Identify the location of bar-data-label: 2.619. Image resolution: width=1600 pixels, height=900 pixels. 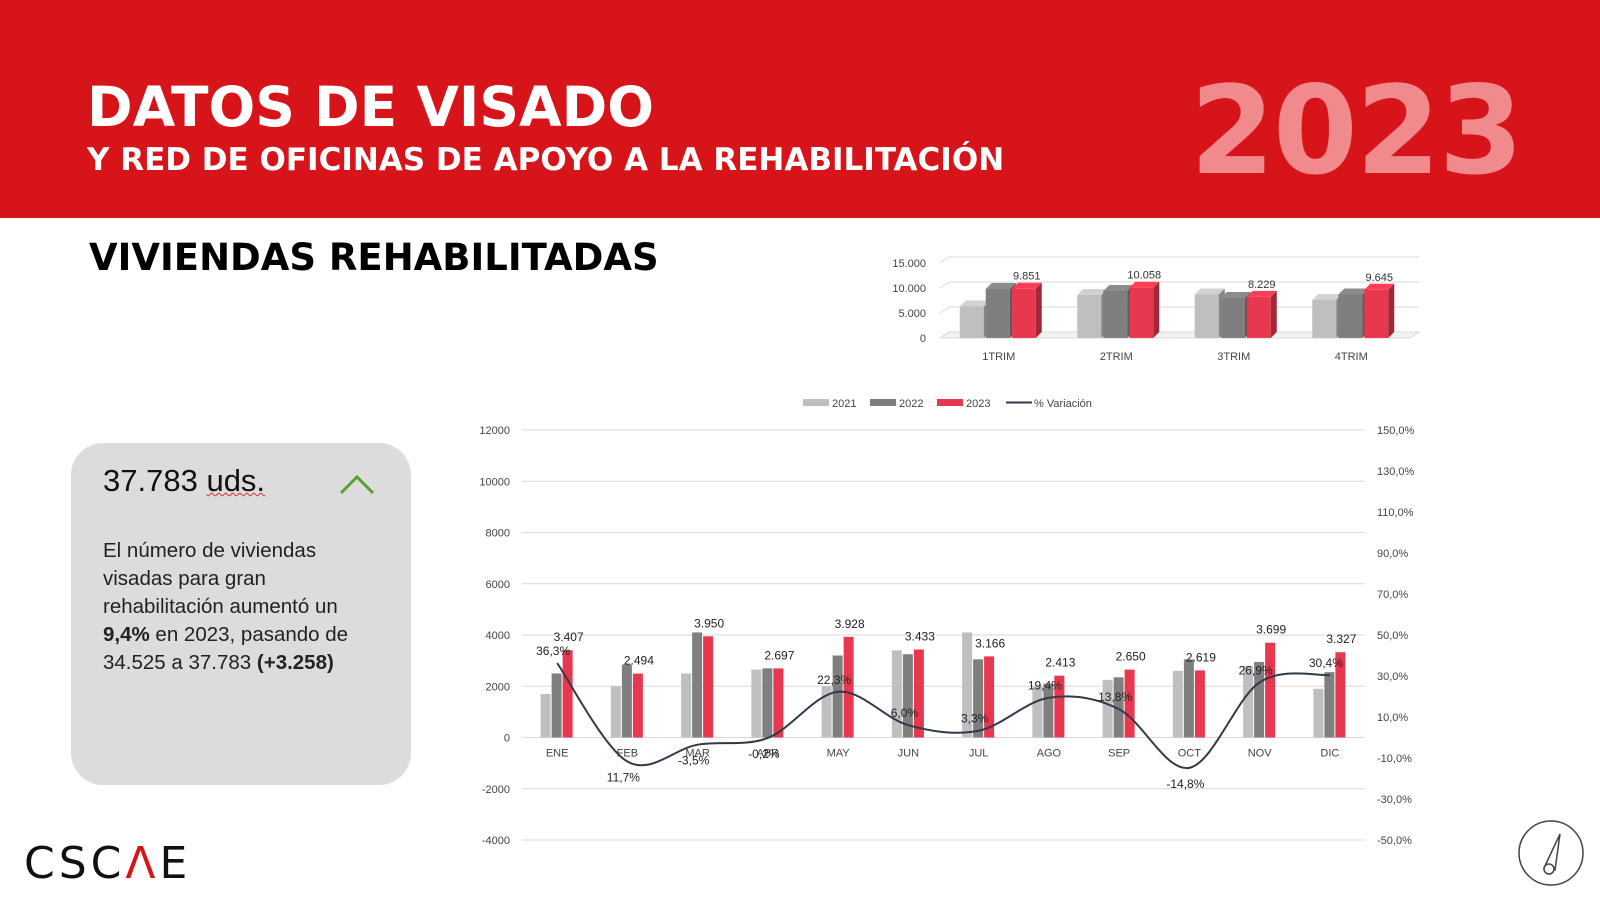
(1201, 657).